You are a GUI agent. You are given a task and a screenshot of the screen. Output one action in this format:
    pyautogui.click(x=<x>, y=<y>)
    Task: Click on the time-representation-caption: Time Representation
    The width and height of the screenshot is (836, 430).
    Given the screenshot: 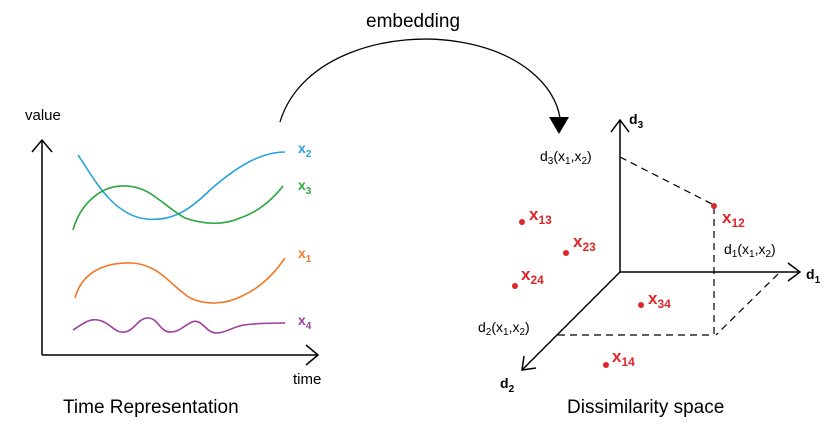 What is the action you would take?
    pyautogui.click(x=151, y=407)
    